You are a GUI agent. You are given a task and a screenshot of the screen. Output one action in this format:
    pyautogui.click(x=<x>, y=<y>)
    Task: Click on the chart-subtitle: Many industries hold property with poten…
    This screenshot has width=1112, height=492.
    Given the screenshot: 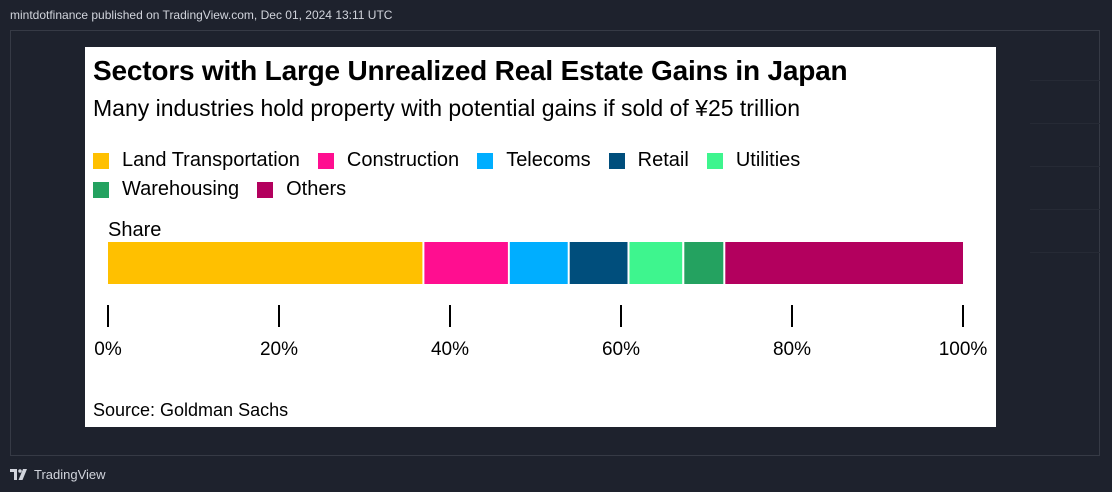 What is the action you would take?
    pyautogui.click(x=446, y=108)
    